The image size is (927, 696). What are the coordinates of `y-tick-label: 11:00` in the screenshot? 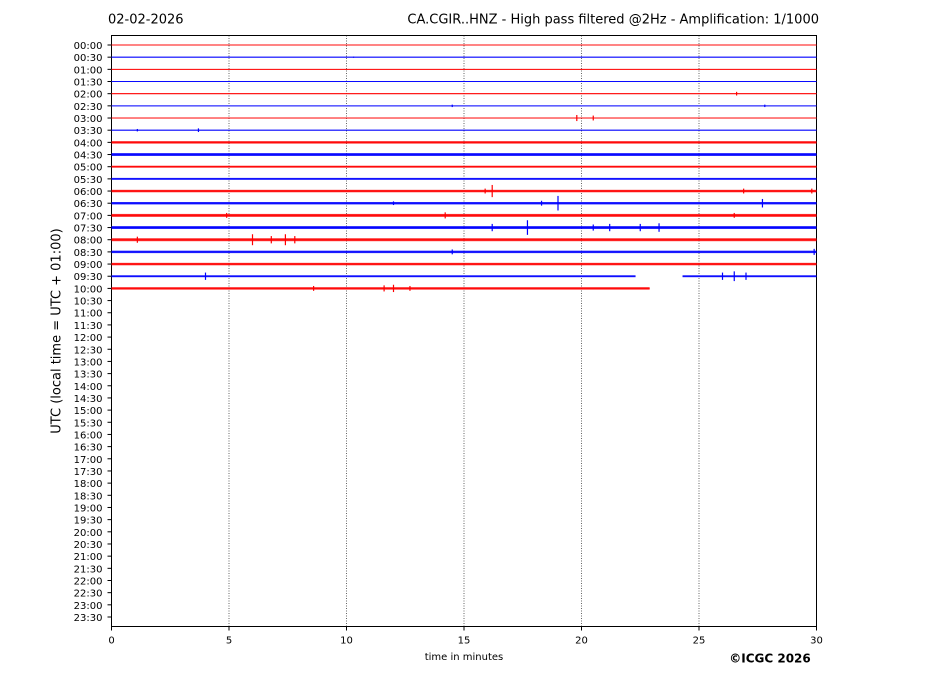 It's located at (88, 314).